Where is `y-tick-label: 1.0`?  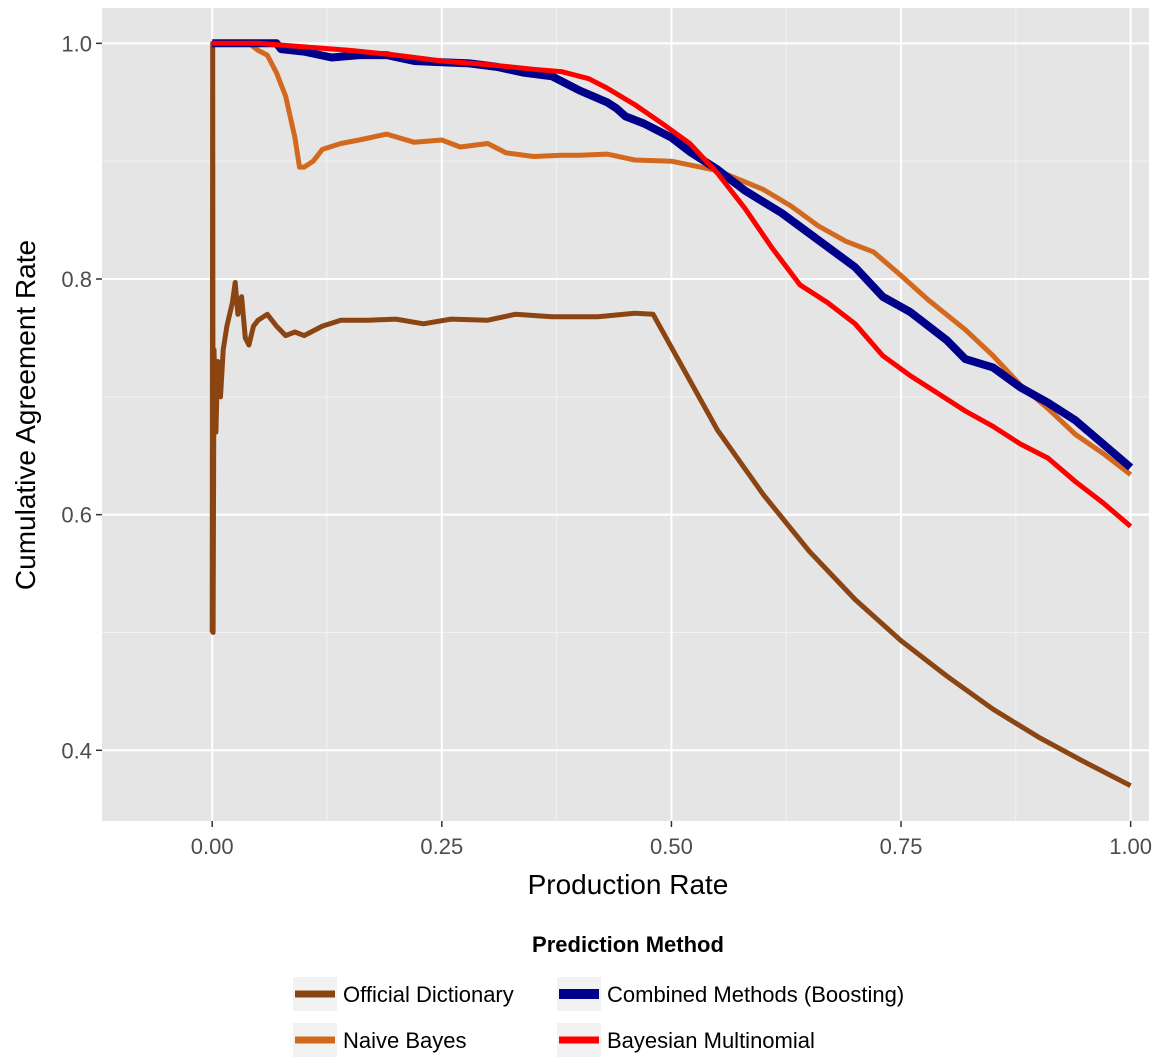
y-tick-label: 1.0 is located at coordinates (76, 43).